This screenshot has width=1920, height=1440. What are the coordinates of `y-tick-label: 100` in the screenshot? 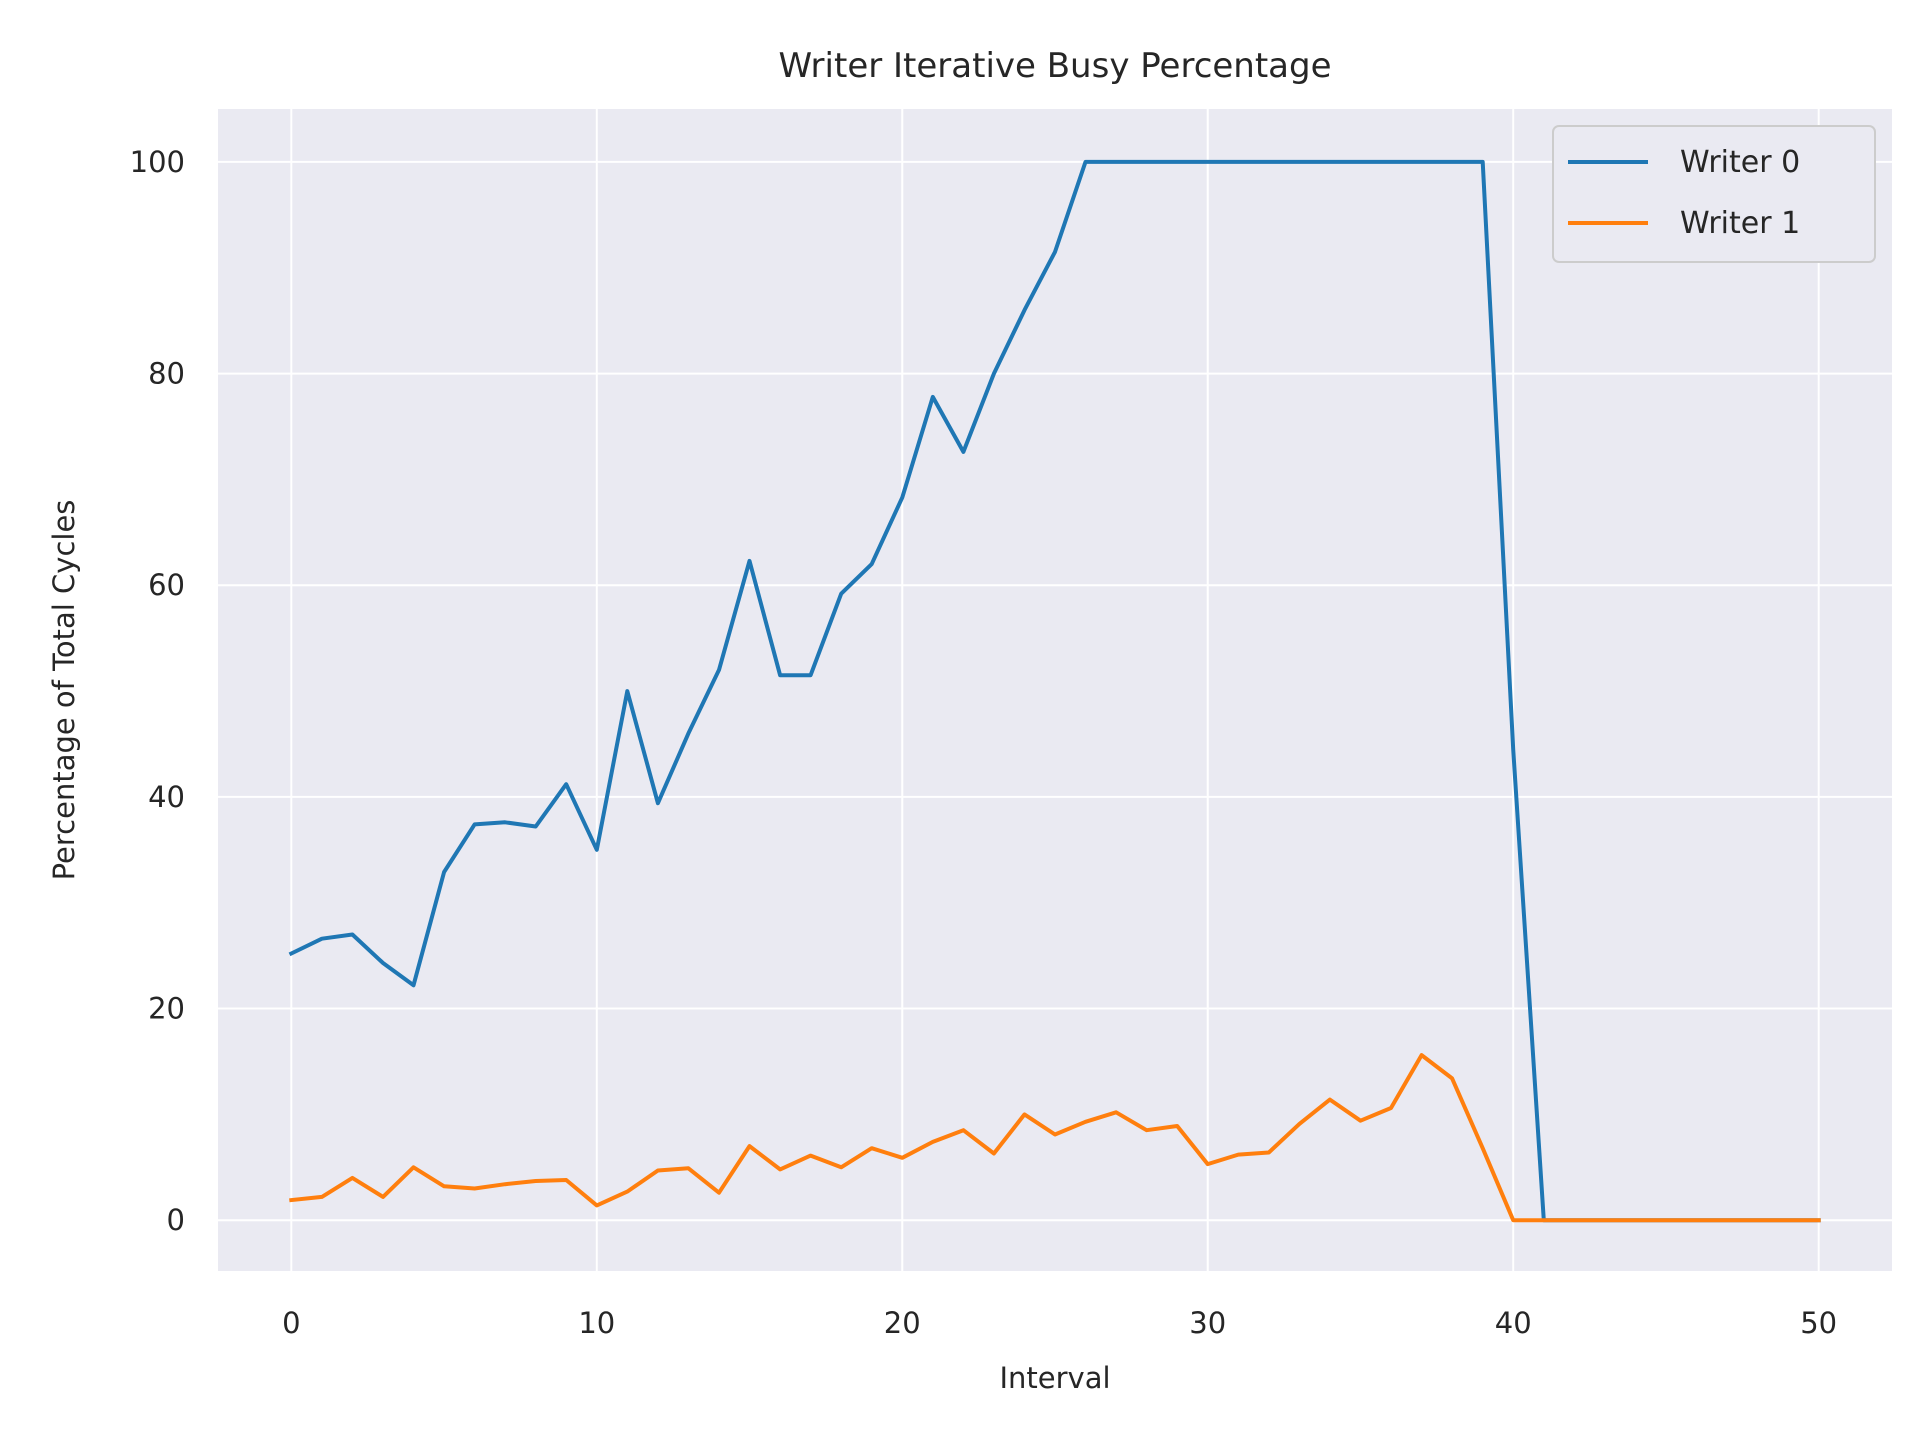 It's located at (157, 162).